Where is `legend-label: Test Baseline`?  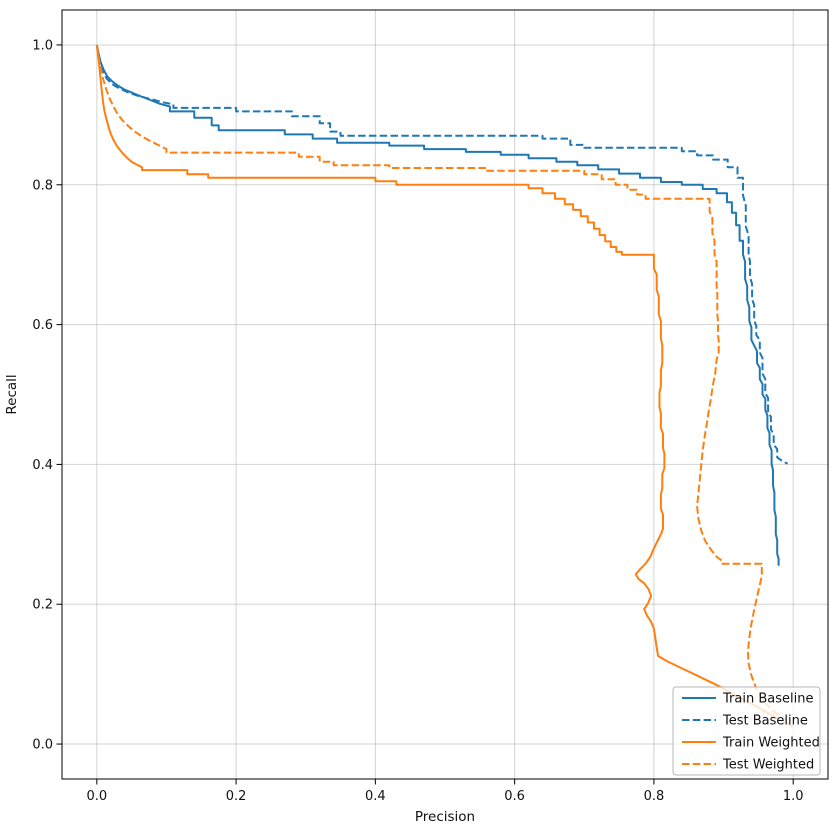 legend-label: Test Baseline is located at coordinates (765, 721).